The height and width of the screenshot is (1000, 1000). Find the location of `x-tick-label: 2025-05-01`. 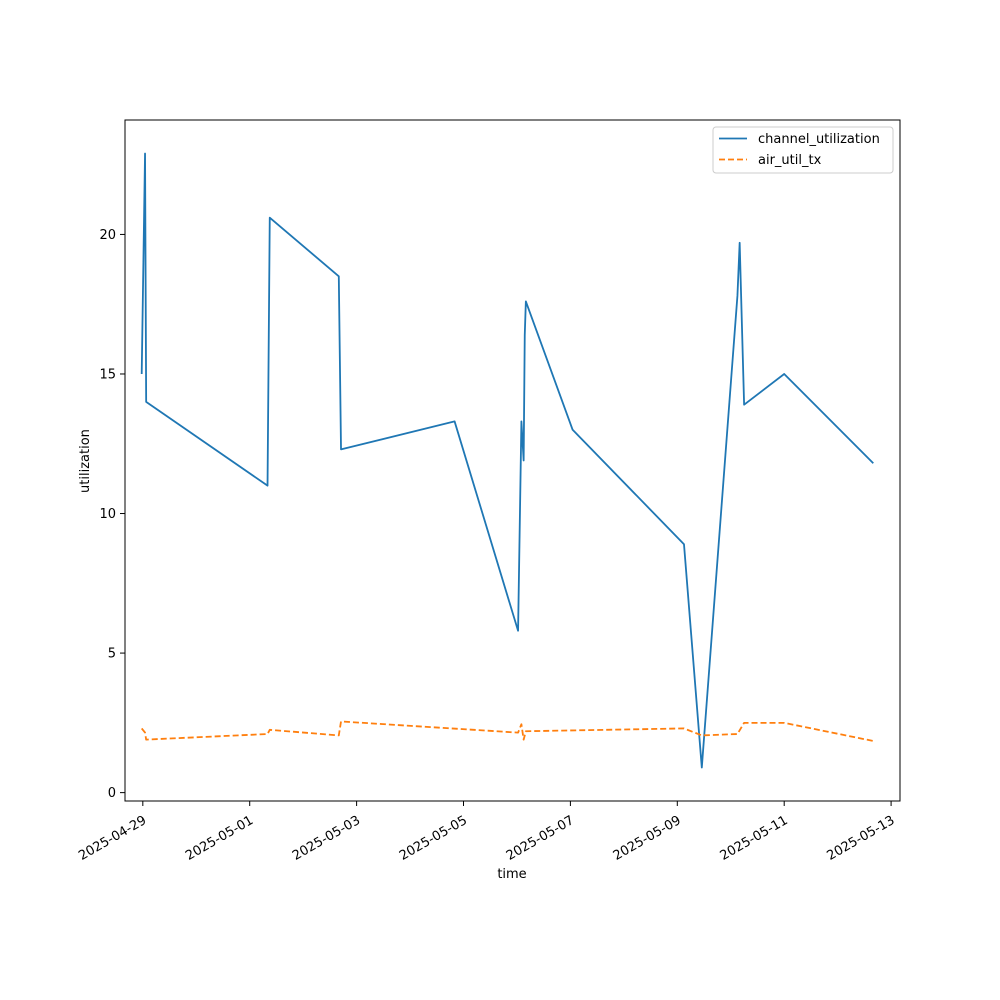

x-tick-label: 2025-05-01 is located at coordinates (219, 838).